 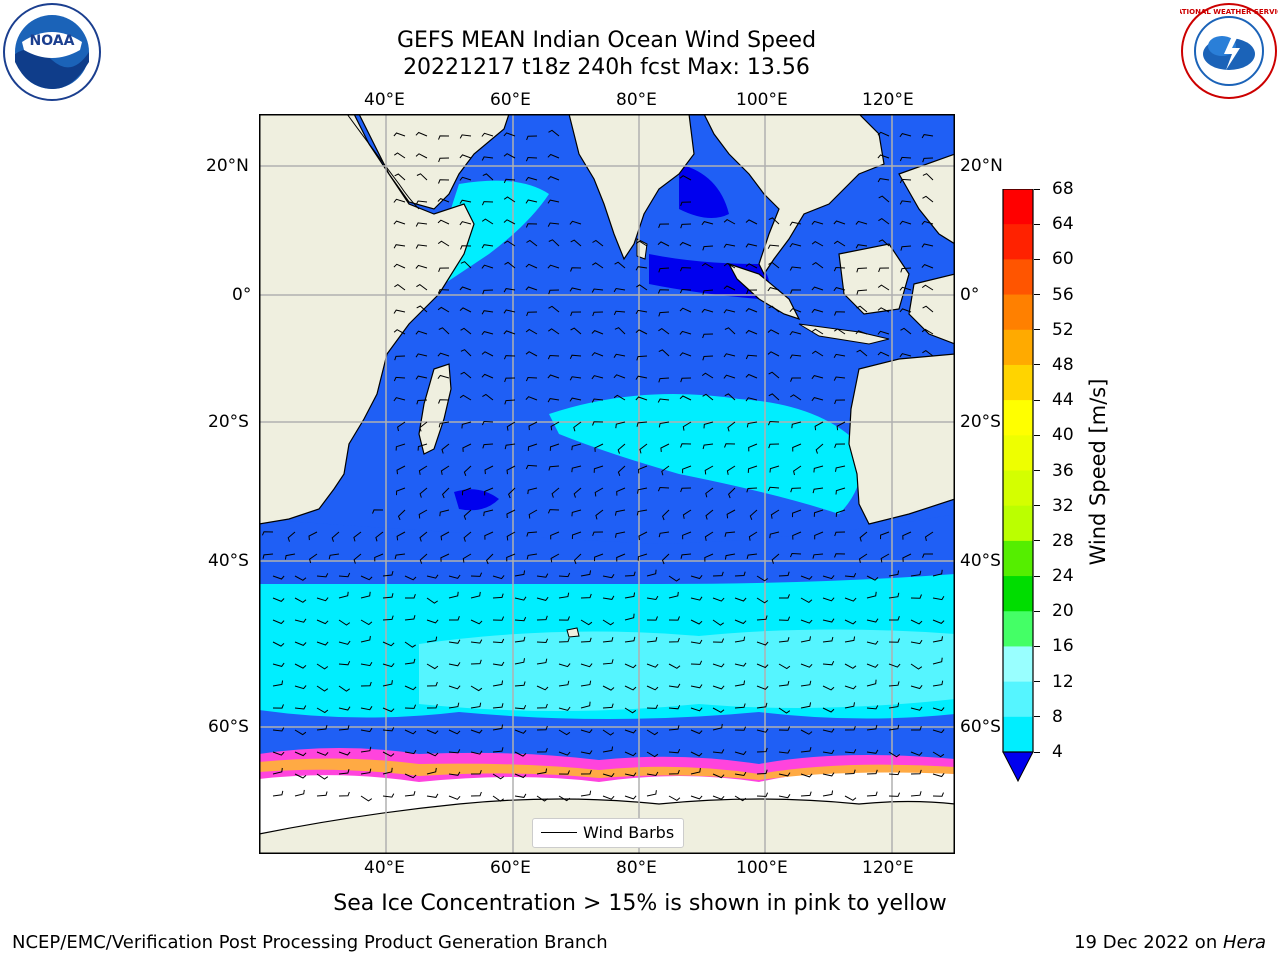 I want to click on calm-patch-south, so click(x=476, y=500).